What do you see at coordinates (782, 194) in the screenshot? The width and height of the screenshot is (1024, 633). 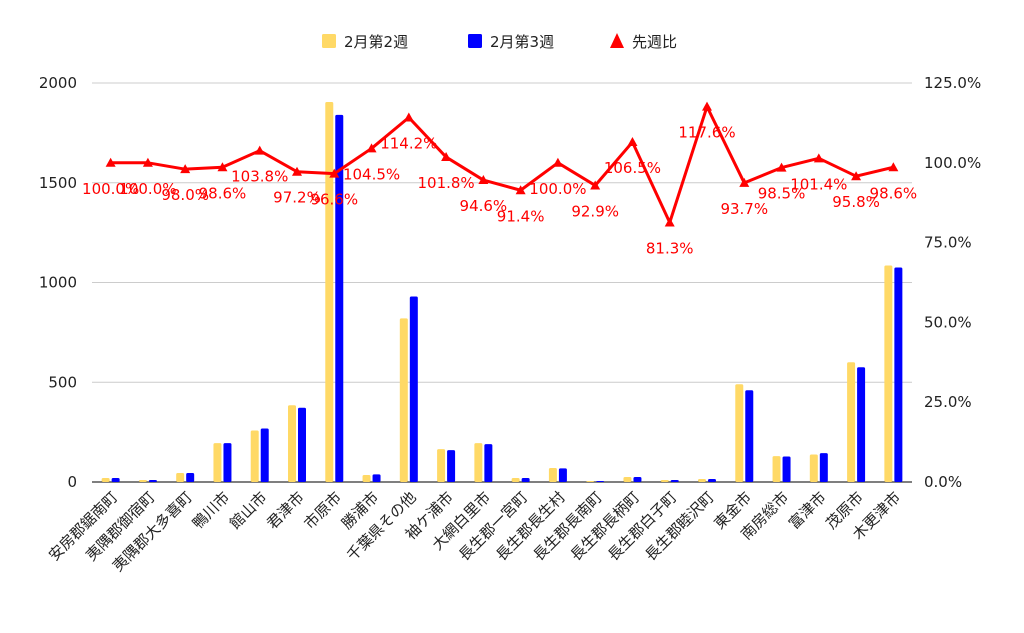 I see `ratio-data-label: 98.5%` at bounding box center [782, 194].